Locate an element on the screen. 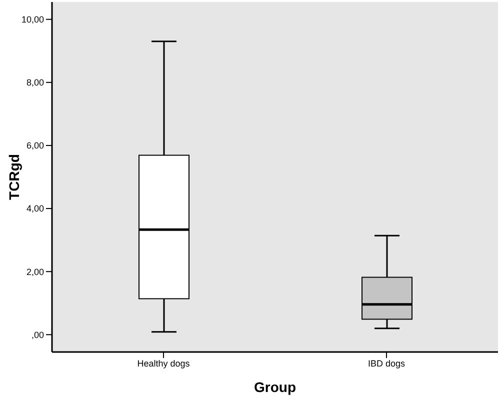 This screenshot has height=398, width=500. x-axis-title: Group is located at coordinates (275, 387).